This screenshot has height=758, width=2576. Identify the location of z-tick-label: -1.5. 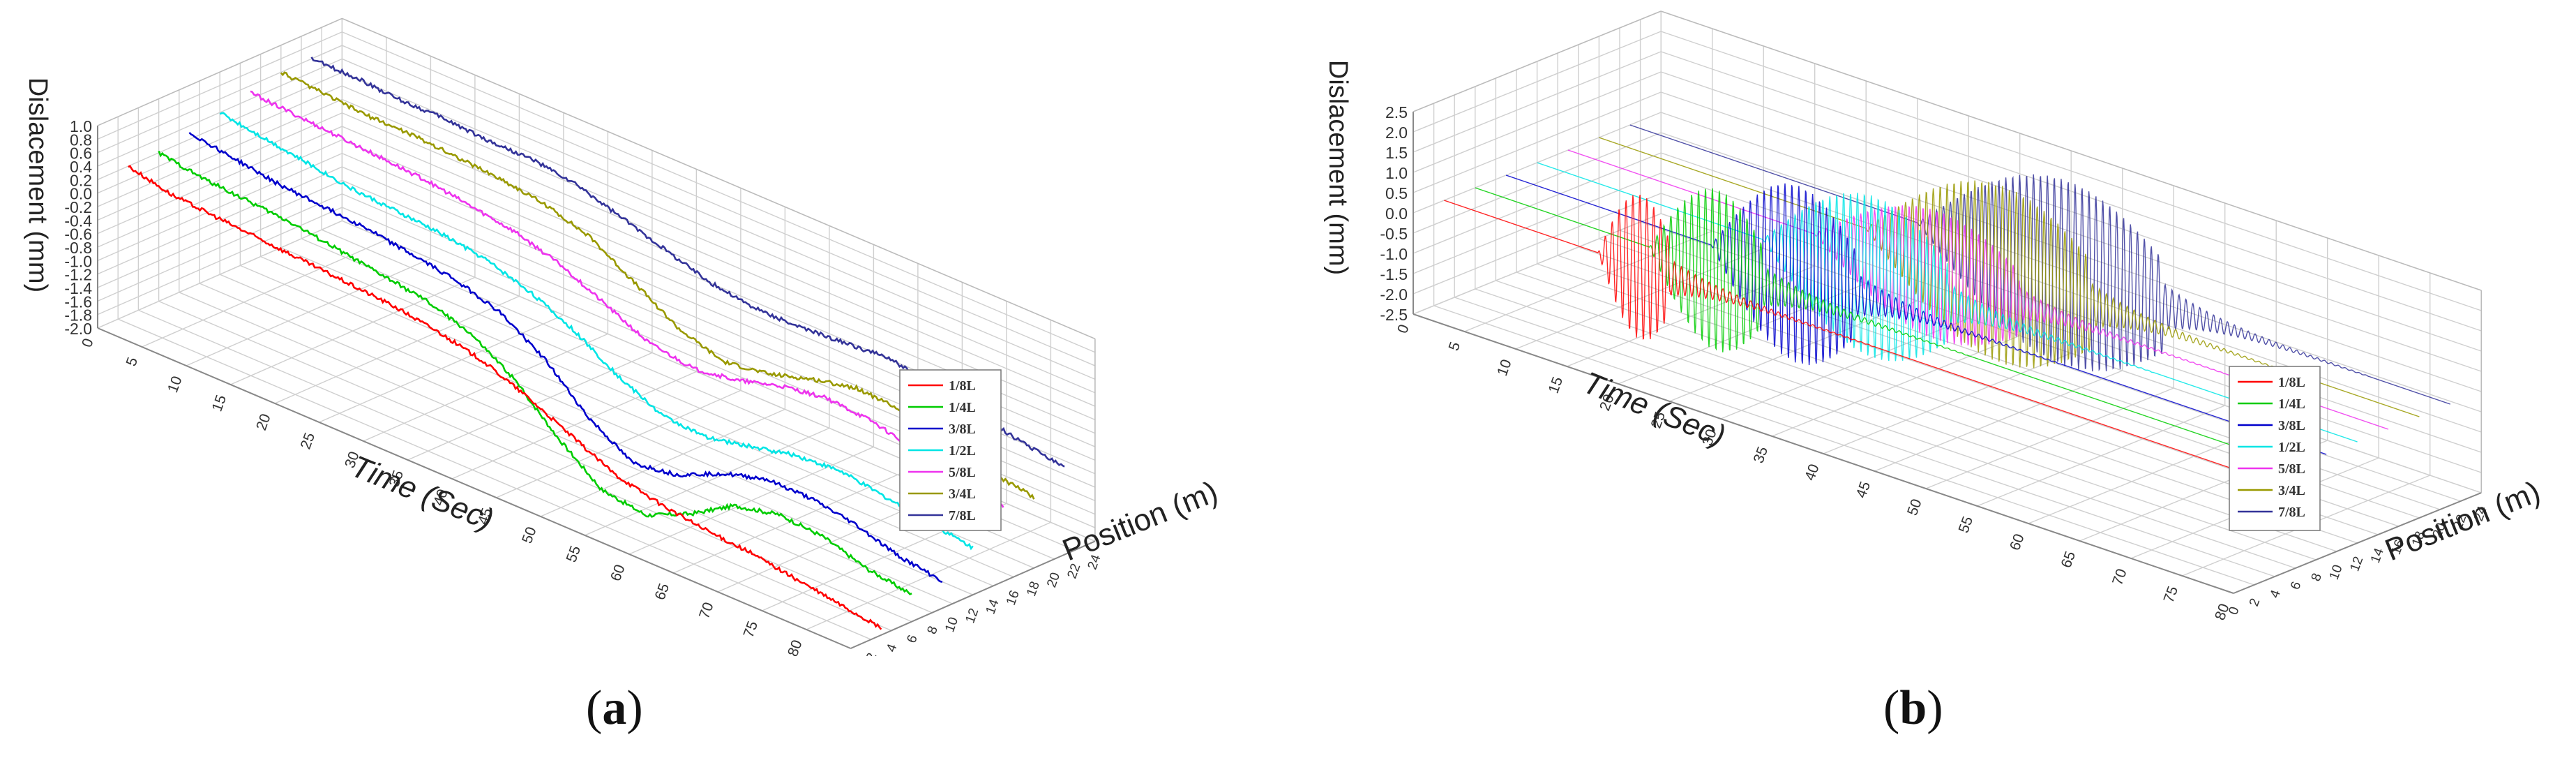
(1394, 274).